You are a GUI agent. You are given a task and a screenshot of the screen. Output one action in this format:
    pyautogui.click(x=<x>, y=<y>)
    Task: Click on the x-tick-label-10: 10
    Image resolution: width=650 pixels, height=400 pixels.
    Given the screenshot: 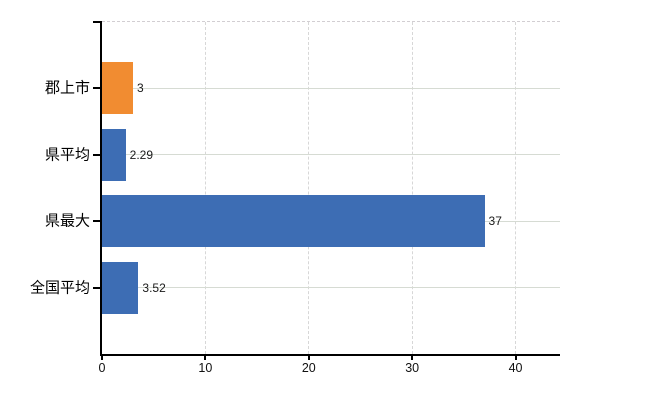 What is the action you would take?
    pyautogui.click(x=205, y=368)
    